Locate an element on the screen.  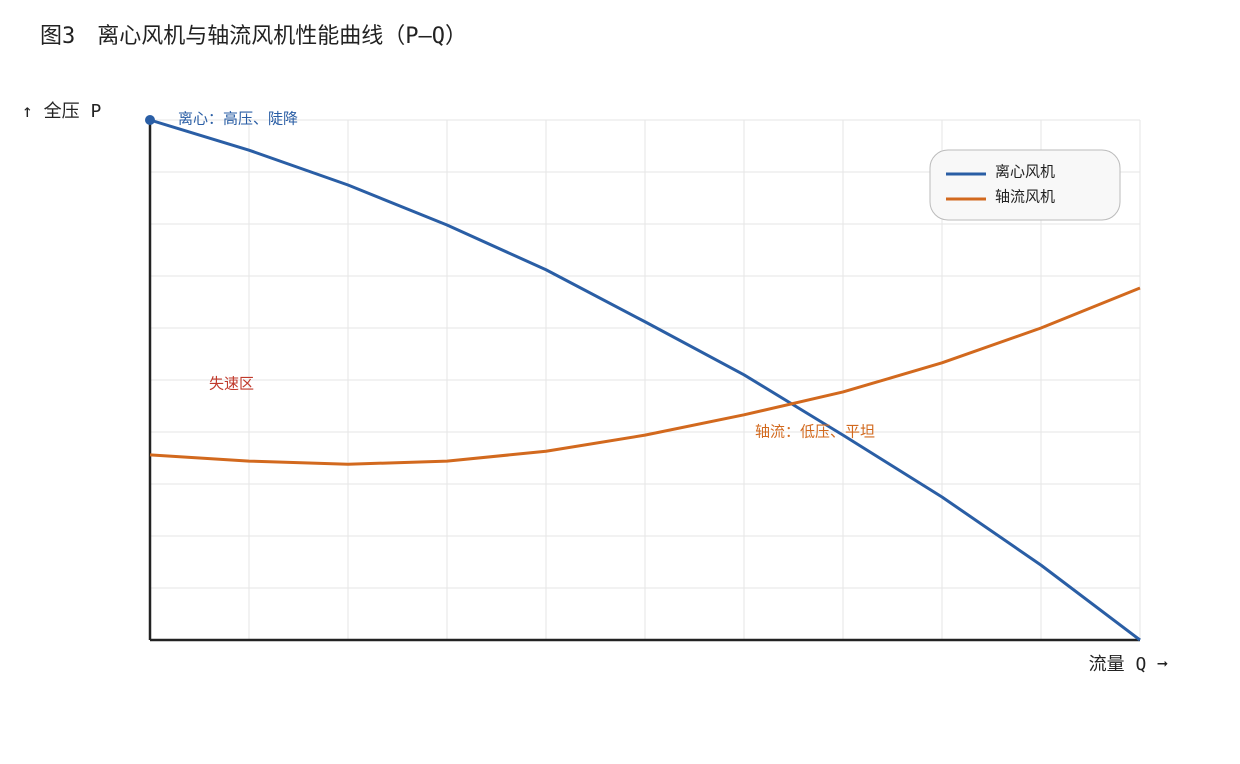
annotation: 失速区 is located at coordinates (231, 384).